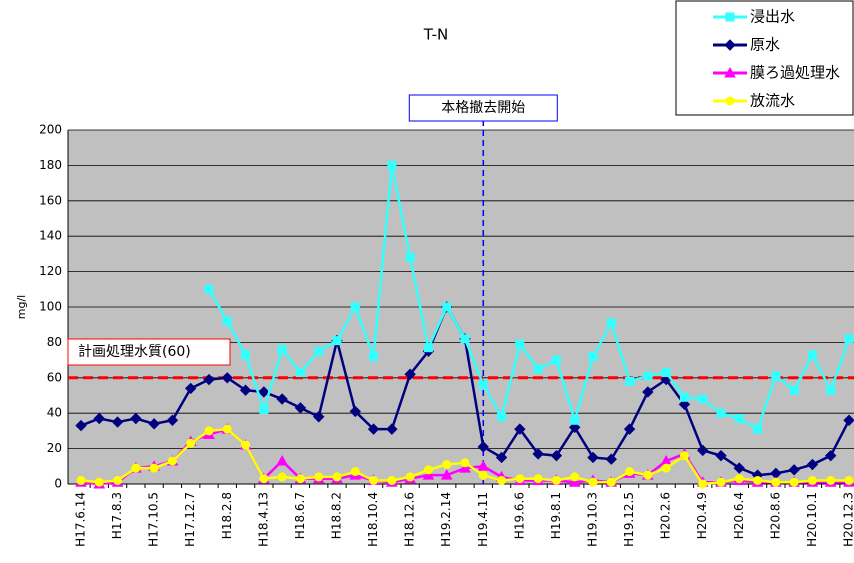 This screenshot has height=563, width=854. I want to click on x-tick-label: H18.2.8, so click(227, 515).